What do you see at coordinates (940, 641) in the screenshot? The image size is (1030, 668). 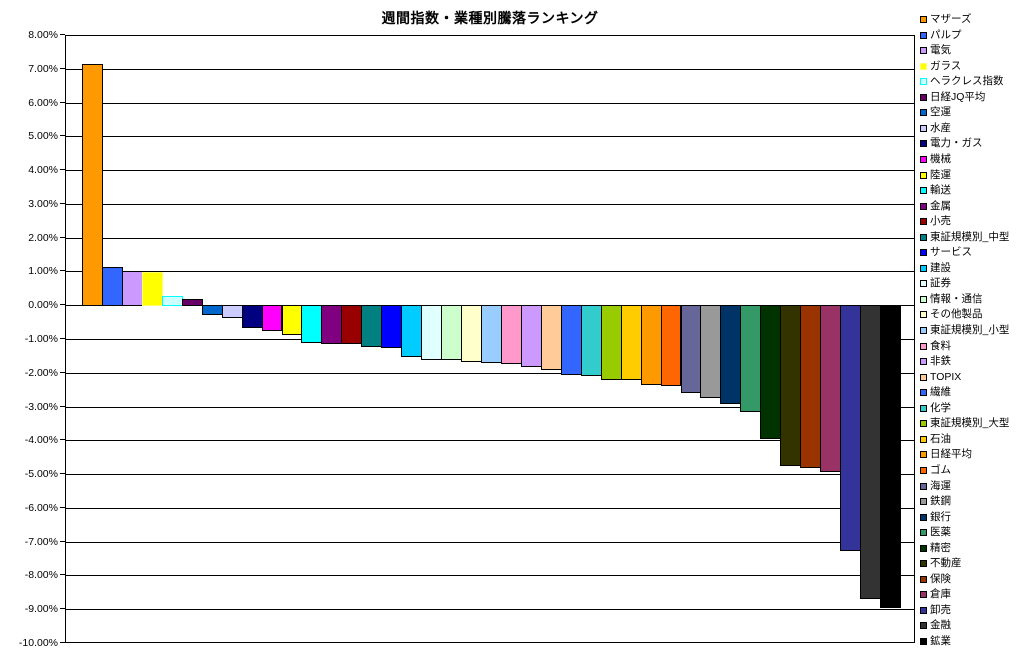 I see `legend-label: 鉱業` at bounding box center [940, 641].